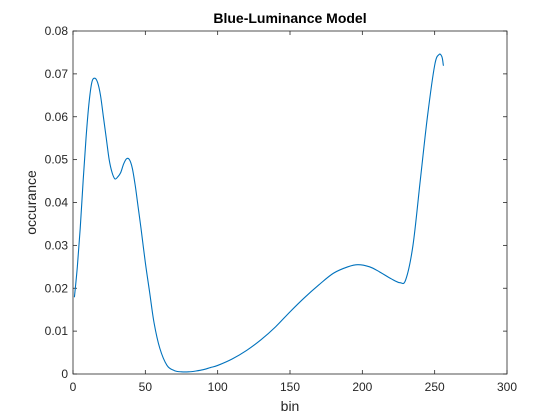 Image resolution: width=560 pixels, height=420 pixels. I want to click on y-tick-label: 0.03, so click(57, 245).